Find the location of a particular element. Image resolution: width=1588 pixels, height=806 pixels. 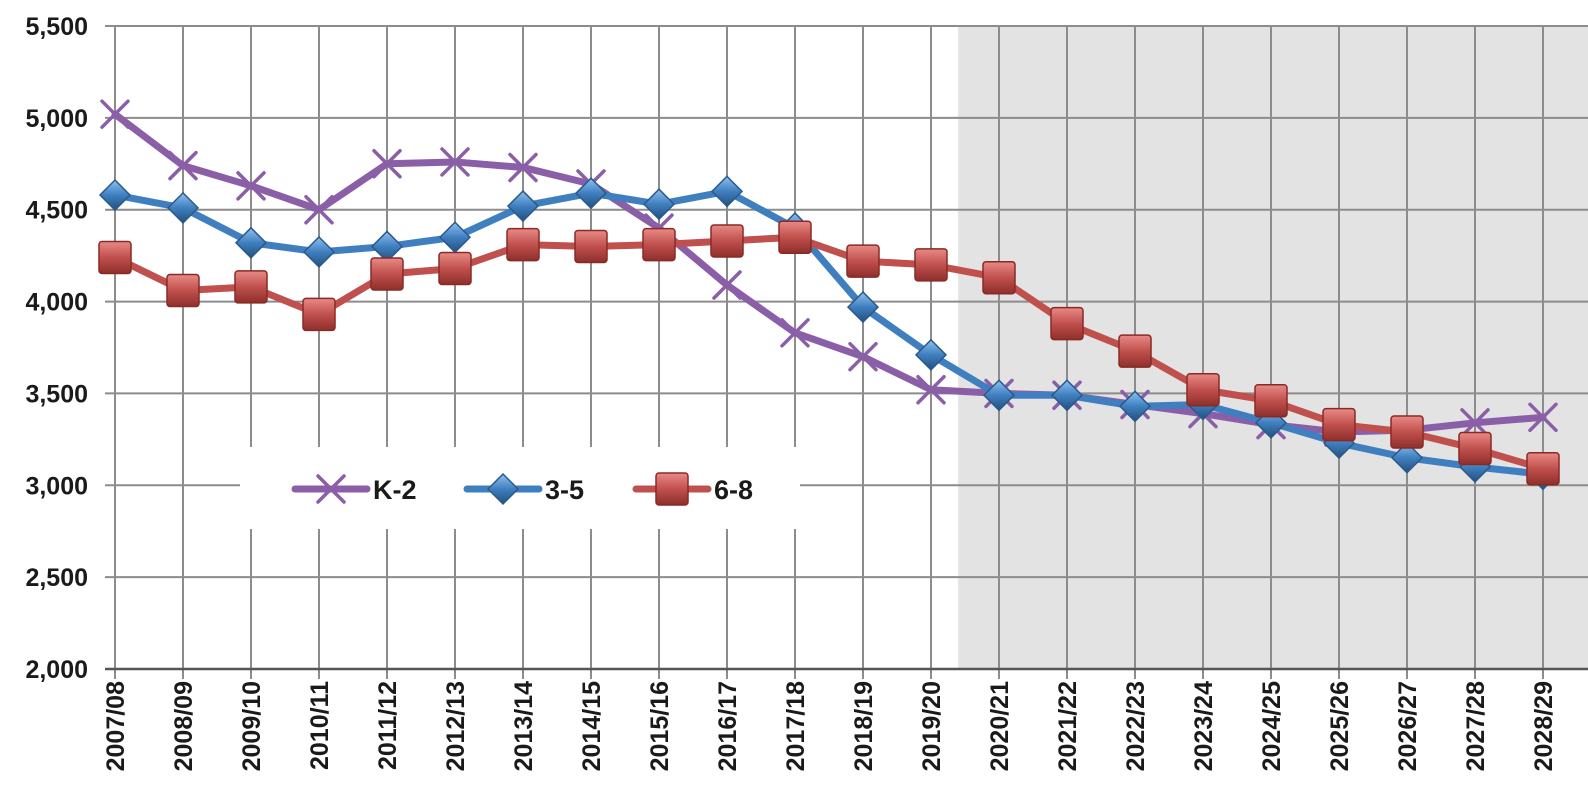

y-tick-label: 5,000 is located at coordinates (56, 119).